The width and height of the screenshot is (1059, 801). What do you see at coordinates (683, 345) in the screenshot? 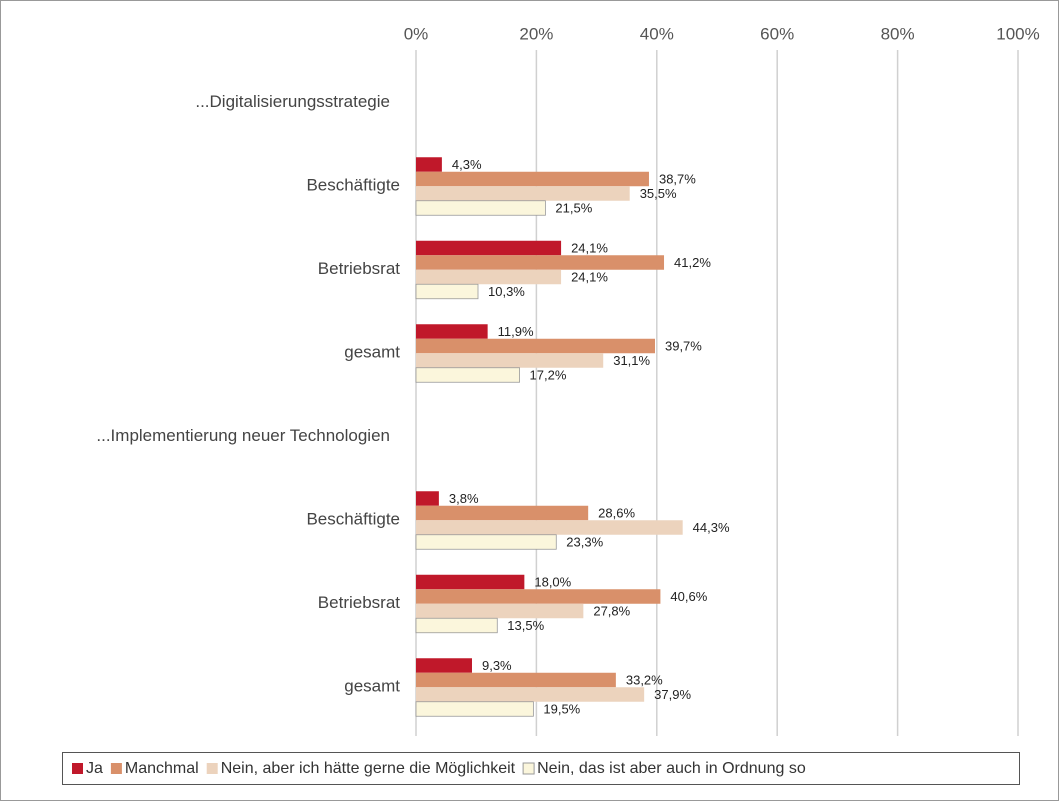
I see `data-label: 39,7%` at bounding box center [683, 345].